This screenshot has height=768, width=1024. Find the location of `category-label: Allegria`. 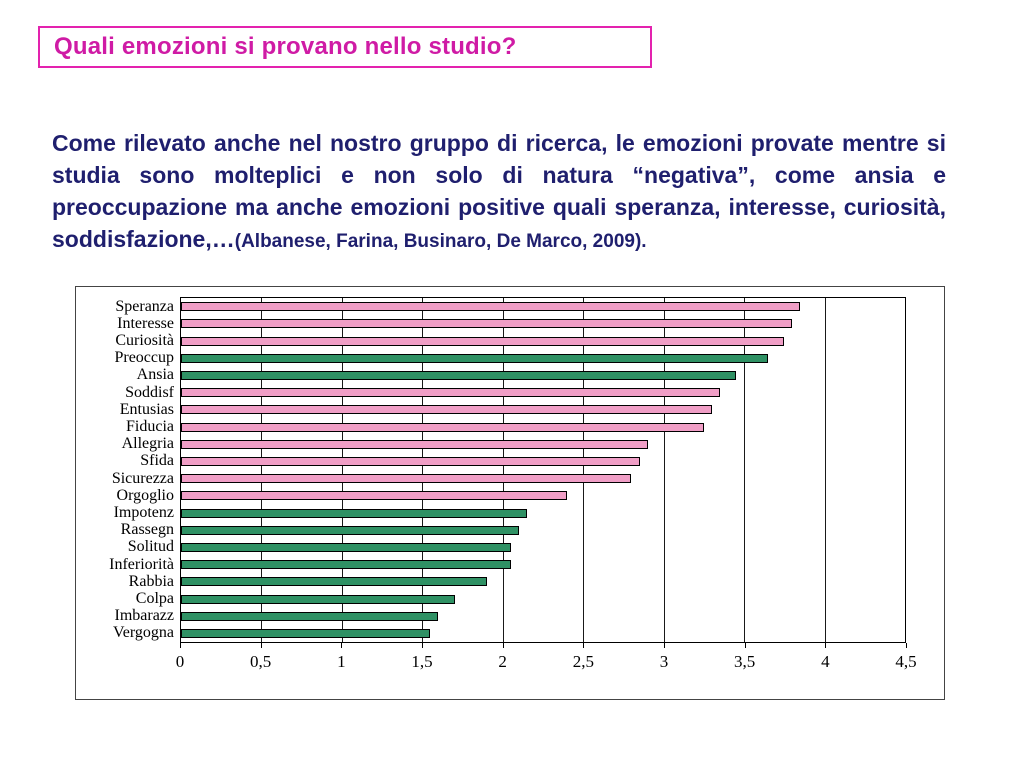

category-label: Allegria is located at coordinates (147, 444).